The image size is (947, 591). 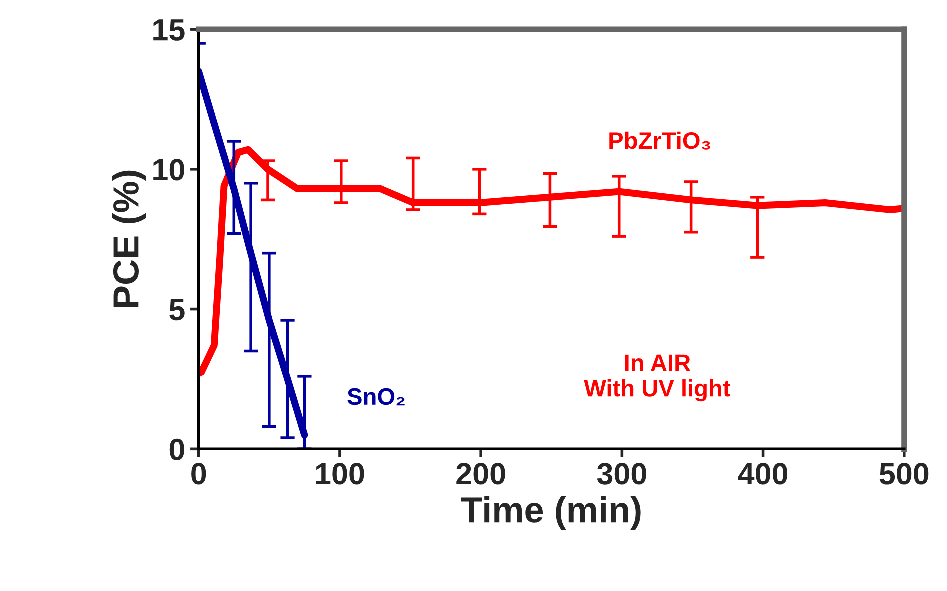 I want to click on x-tick-label: 400, so click(x=763, y=474).